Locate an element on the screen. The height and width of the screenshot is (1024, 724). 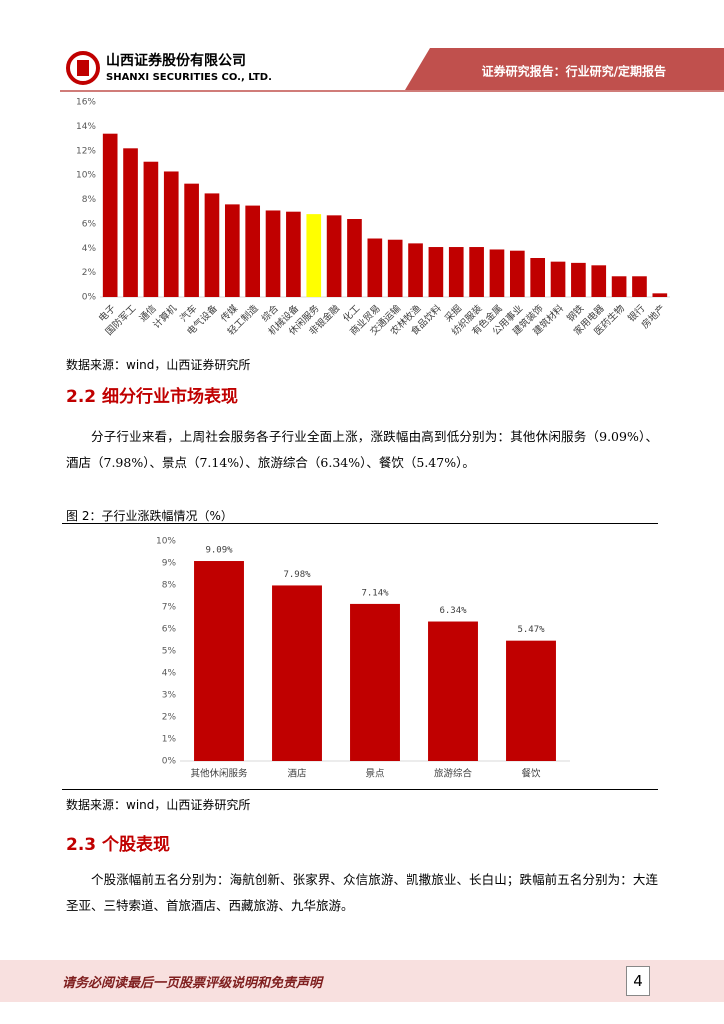
disclaimer: 请务必阅读最后一页股票评级说明和免责声明 is located at coordinates (192, 983).